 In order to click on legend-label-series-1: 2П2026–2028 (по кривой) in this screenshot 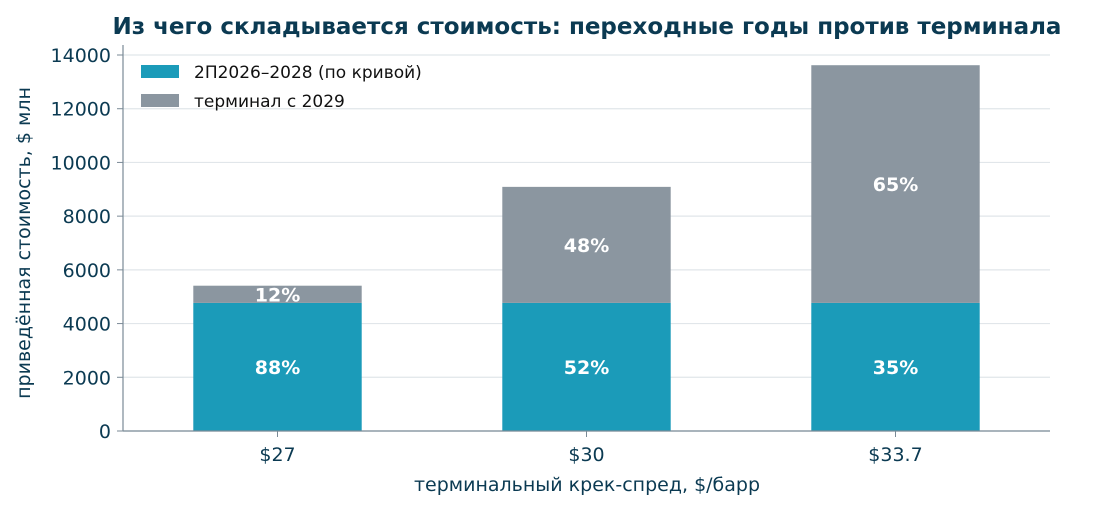, I will do `click(308, 73)`.